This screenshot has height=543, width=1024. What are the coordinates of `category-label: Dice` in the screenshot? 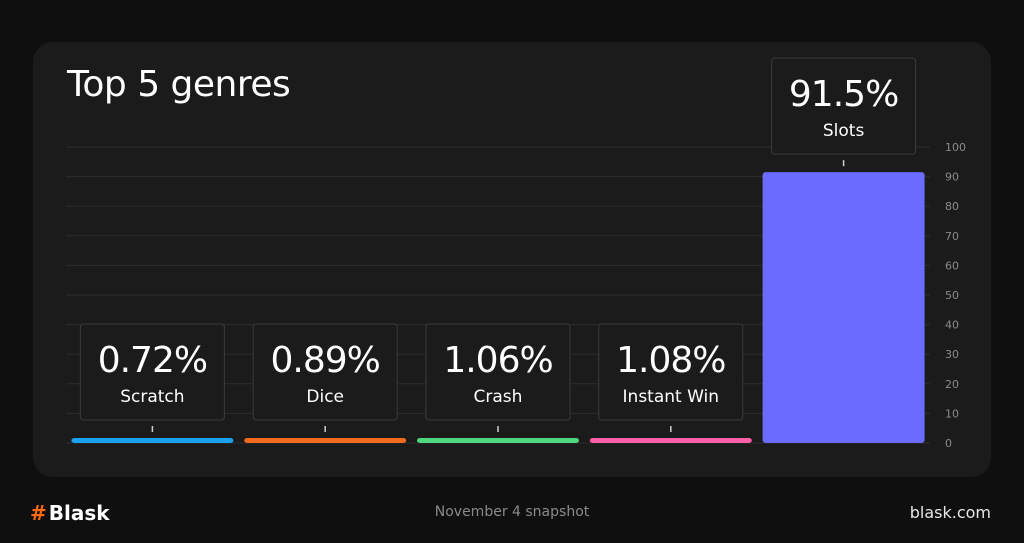 It's located at (325, 397).